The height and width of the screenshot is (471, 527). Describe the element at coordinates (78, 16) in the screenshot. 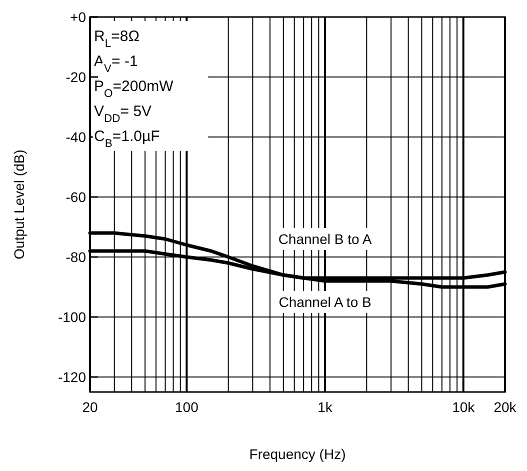

I see `y-tick-label: +0` at that location.